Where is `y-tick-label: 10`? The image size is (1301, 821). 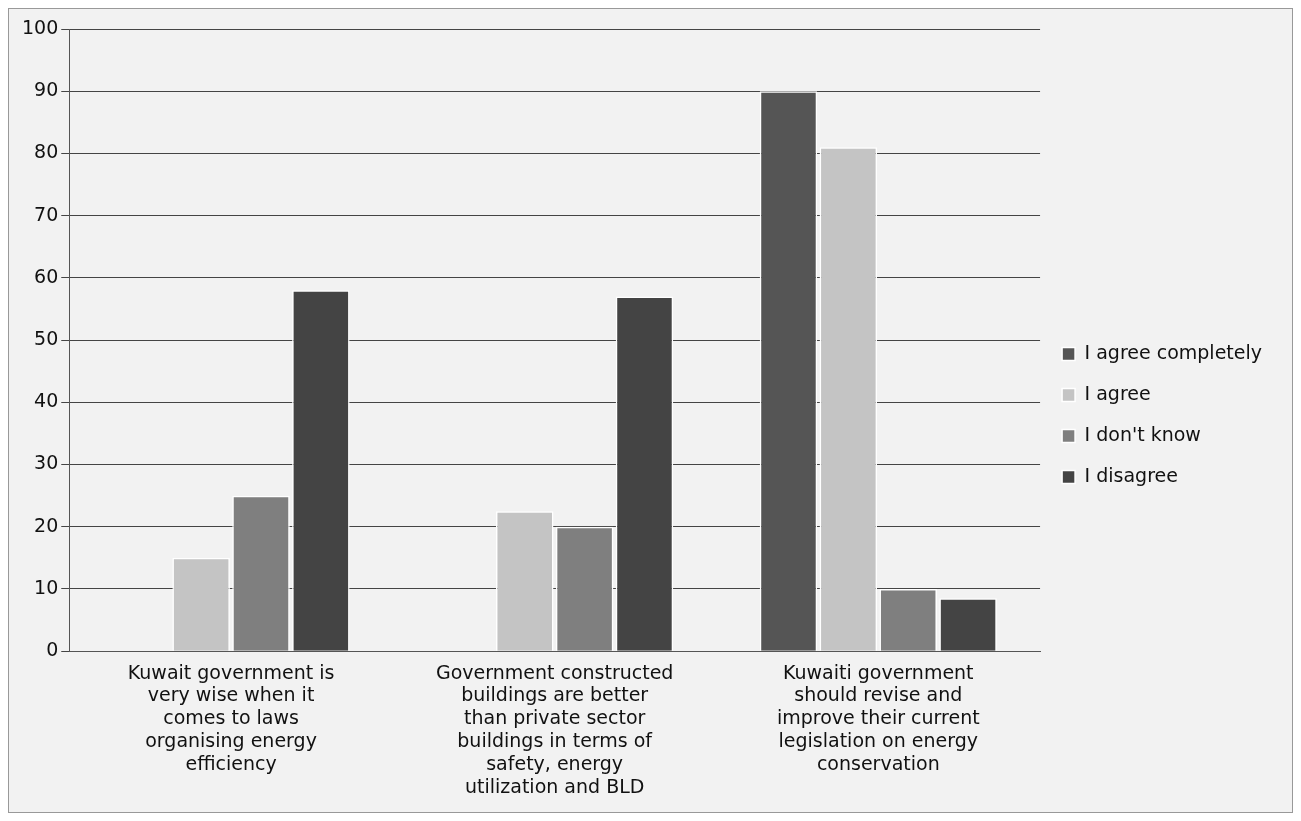
y-tick-label: 10 is located at coordinates (46, 586).